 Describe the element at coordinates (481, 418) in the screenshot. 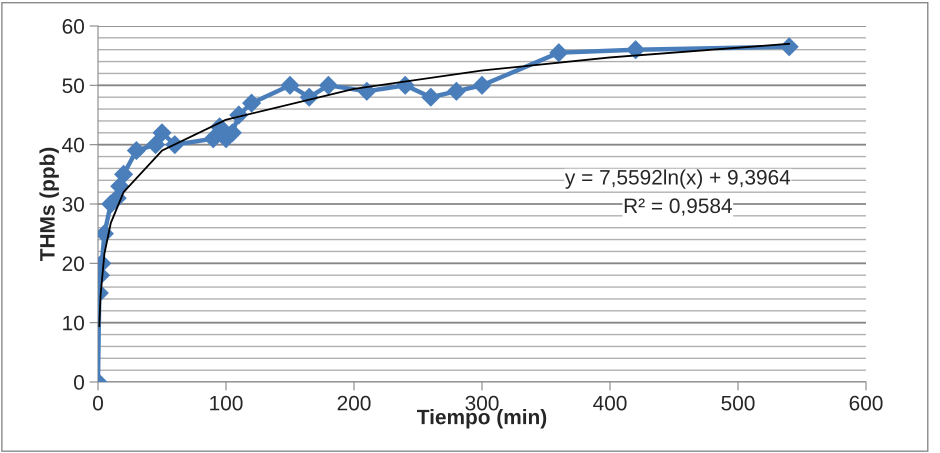

I see `x-axis-title: Tiempo (min)` at that location.